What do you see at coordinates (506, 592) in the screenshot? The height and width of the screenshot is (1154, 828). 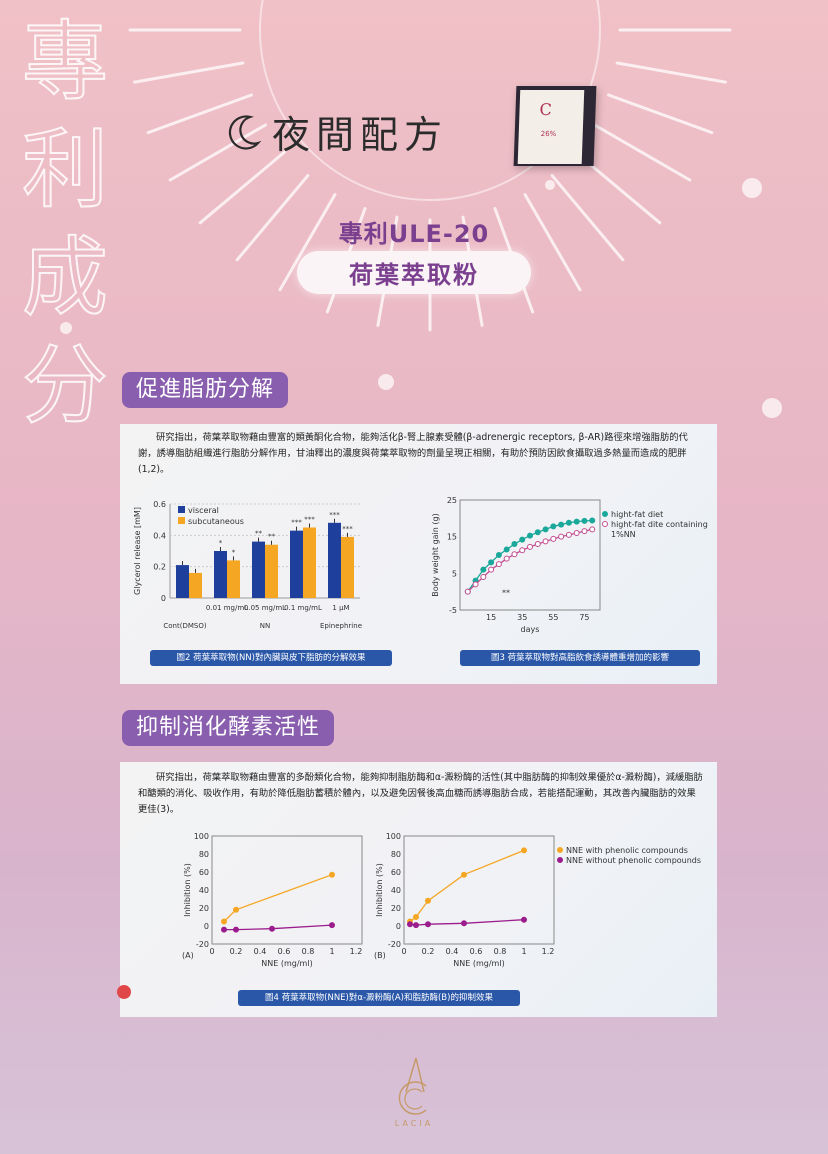 I see `annotation: **` at bounding box center [506, 592].